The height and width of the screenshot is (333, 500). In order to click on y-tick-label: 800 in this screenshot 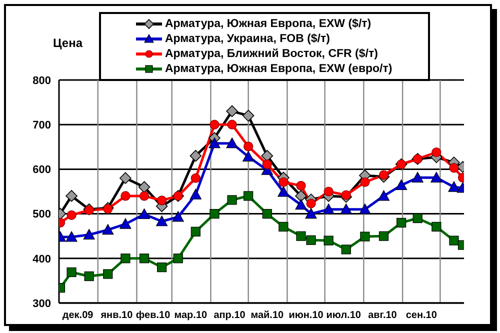, I will do `click(41, 80)`.